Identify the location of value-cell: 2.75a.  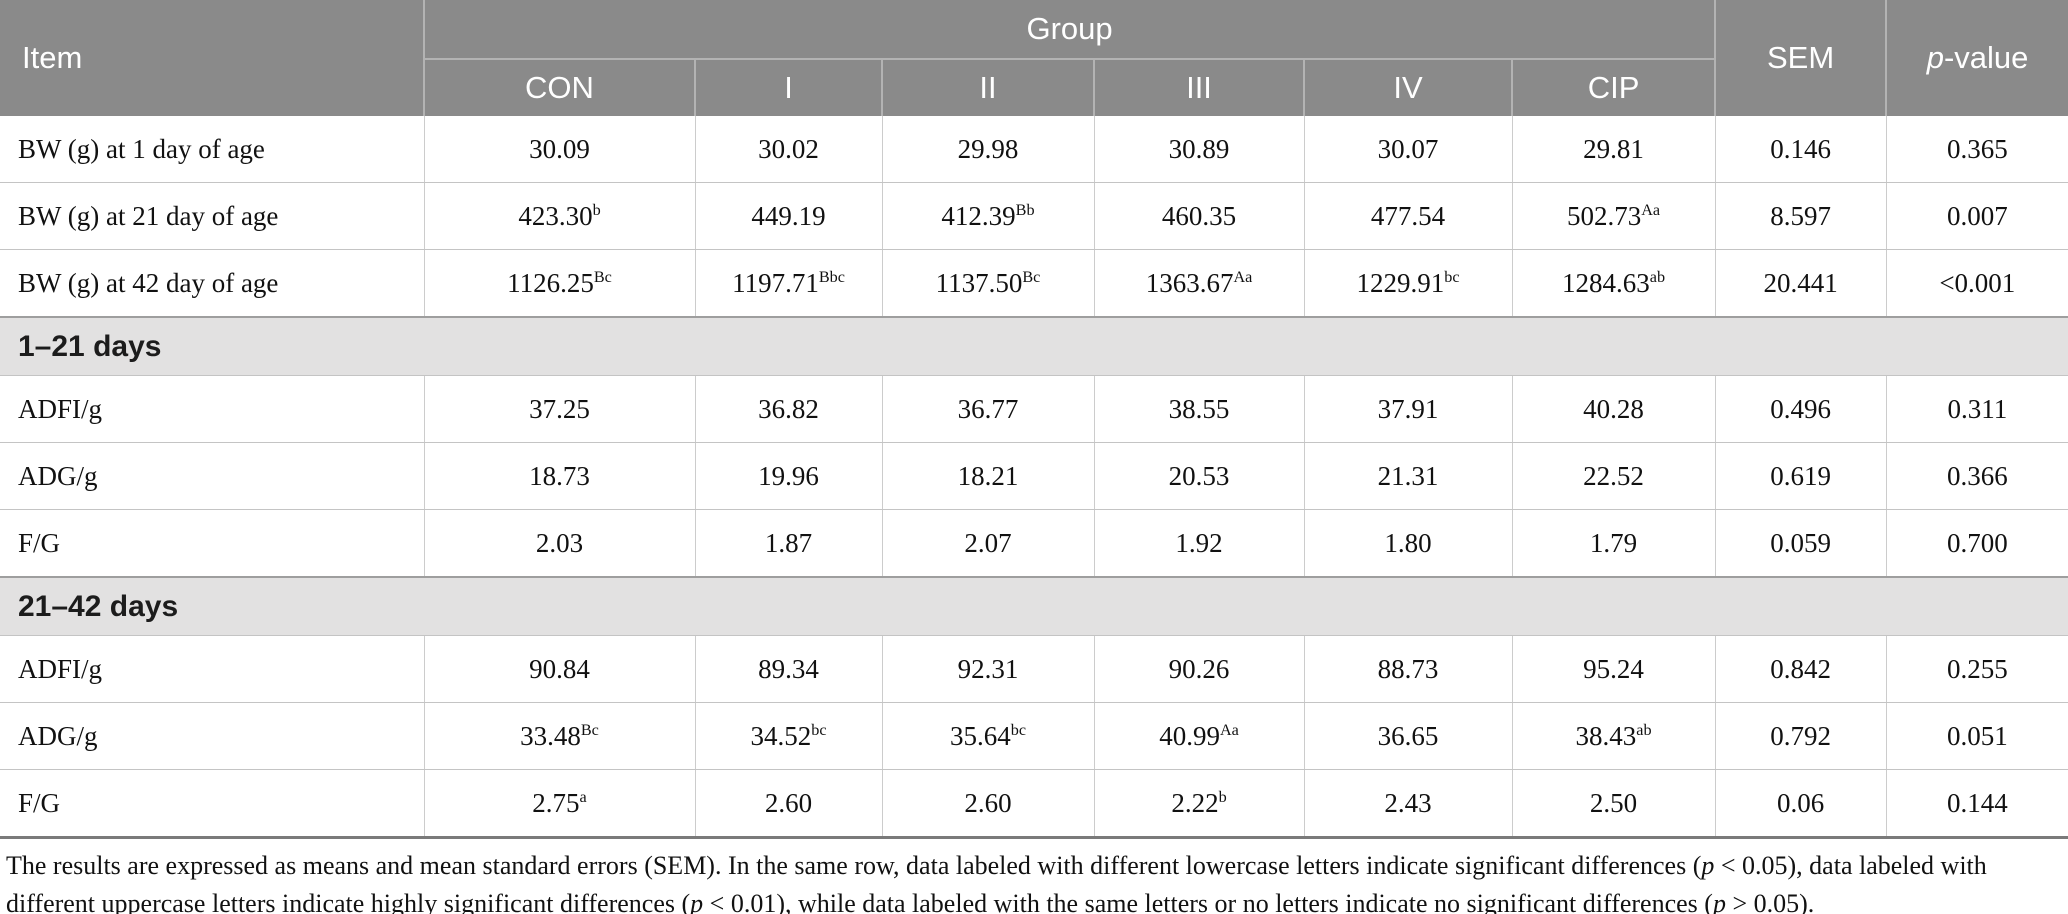
(560, 804).